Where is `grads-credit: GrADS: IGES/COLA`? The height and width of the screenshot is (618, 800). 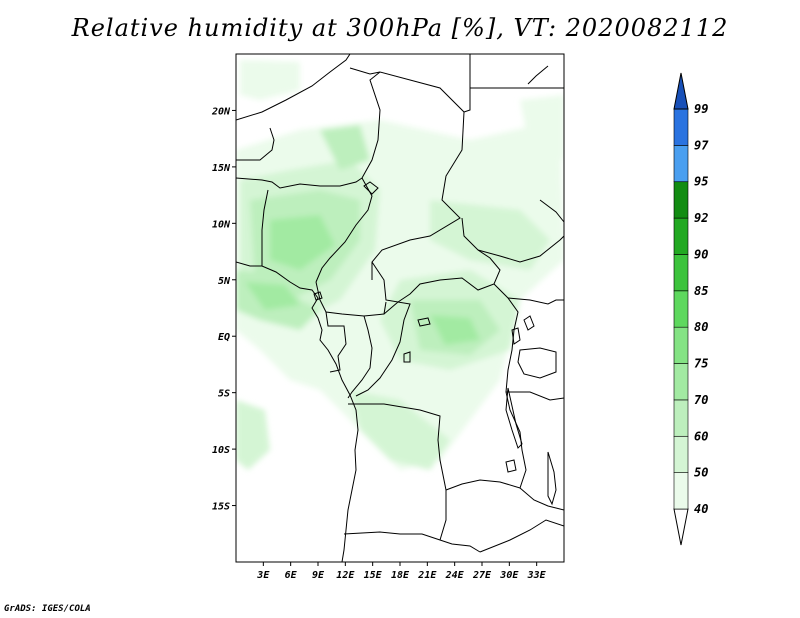 grads-credit: GrADS: IGES/COLA is located at coordinates (47, 609).